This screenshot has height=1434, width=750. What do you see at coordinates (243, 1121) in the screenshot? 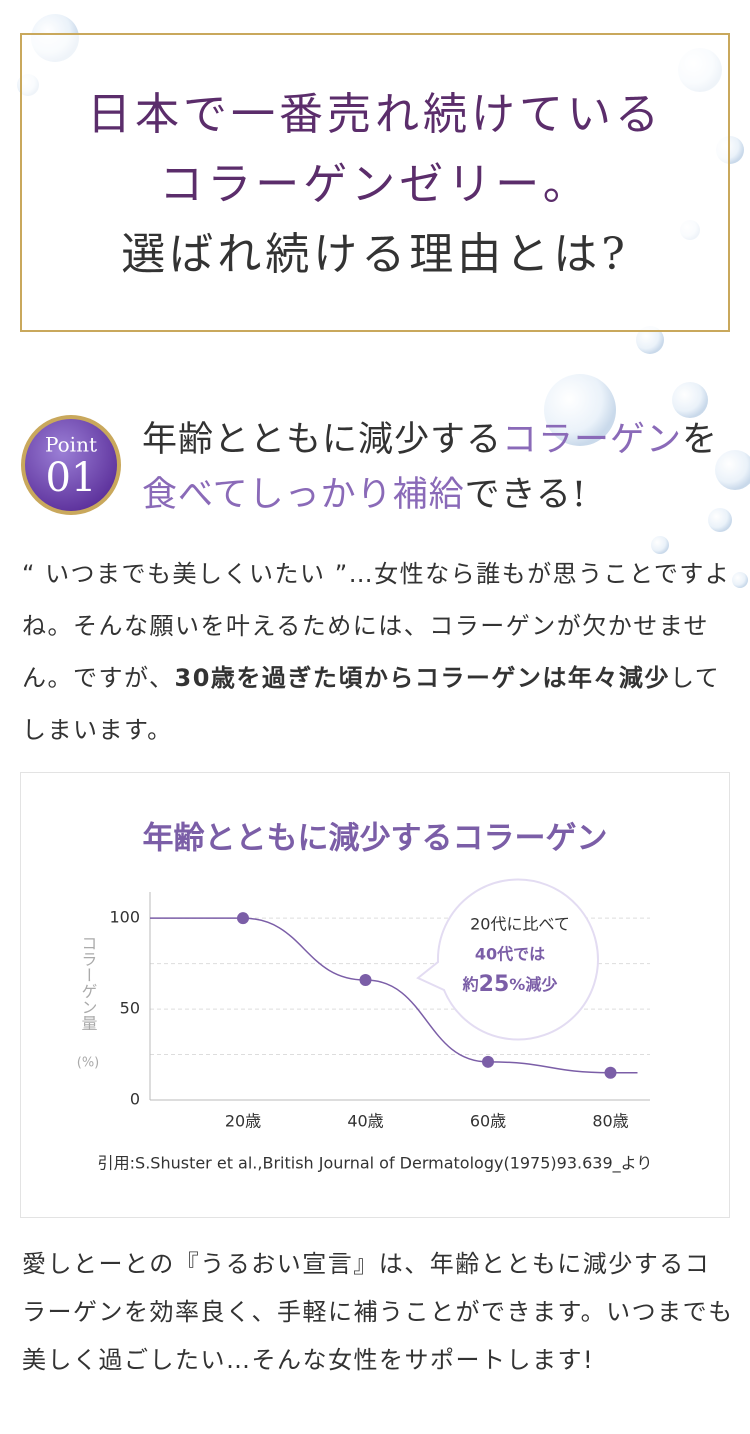
I see `x-tick-label: 20歳` at bounding box center [243, 1121].